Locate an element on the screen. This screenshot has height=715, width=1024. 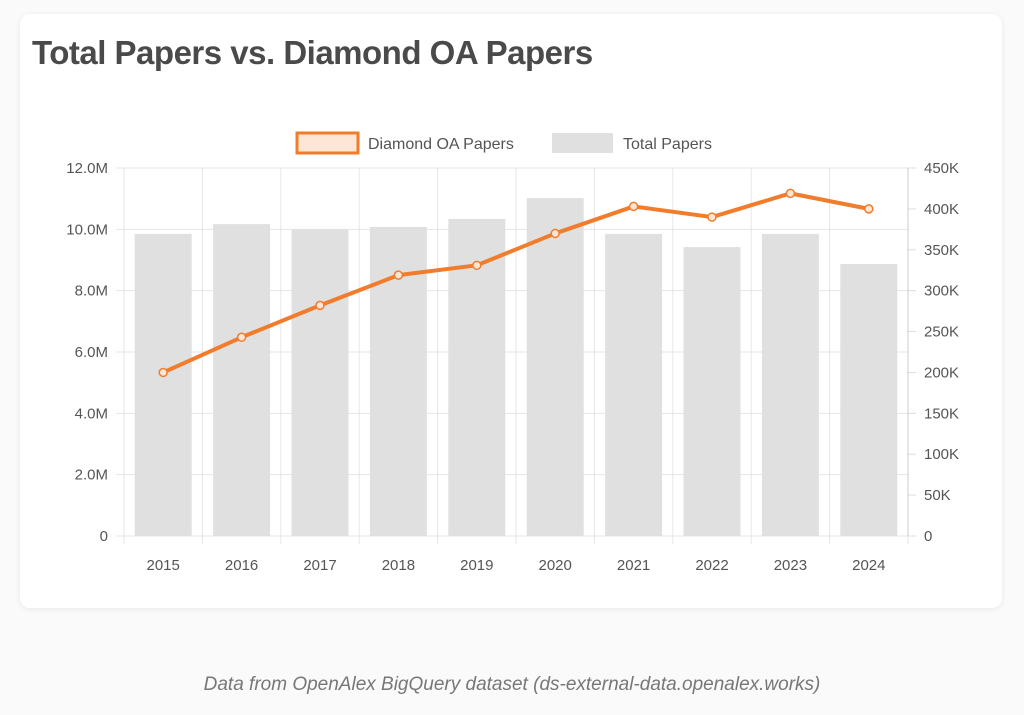
point-2015 is located at coordinates (163, 372).